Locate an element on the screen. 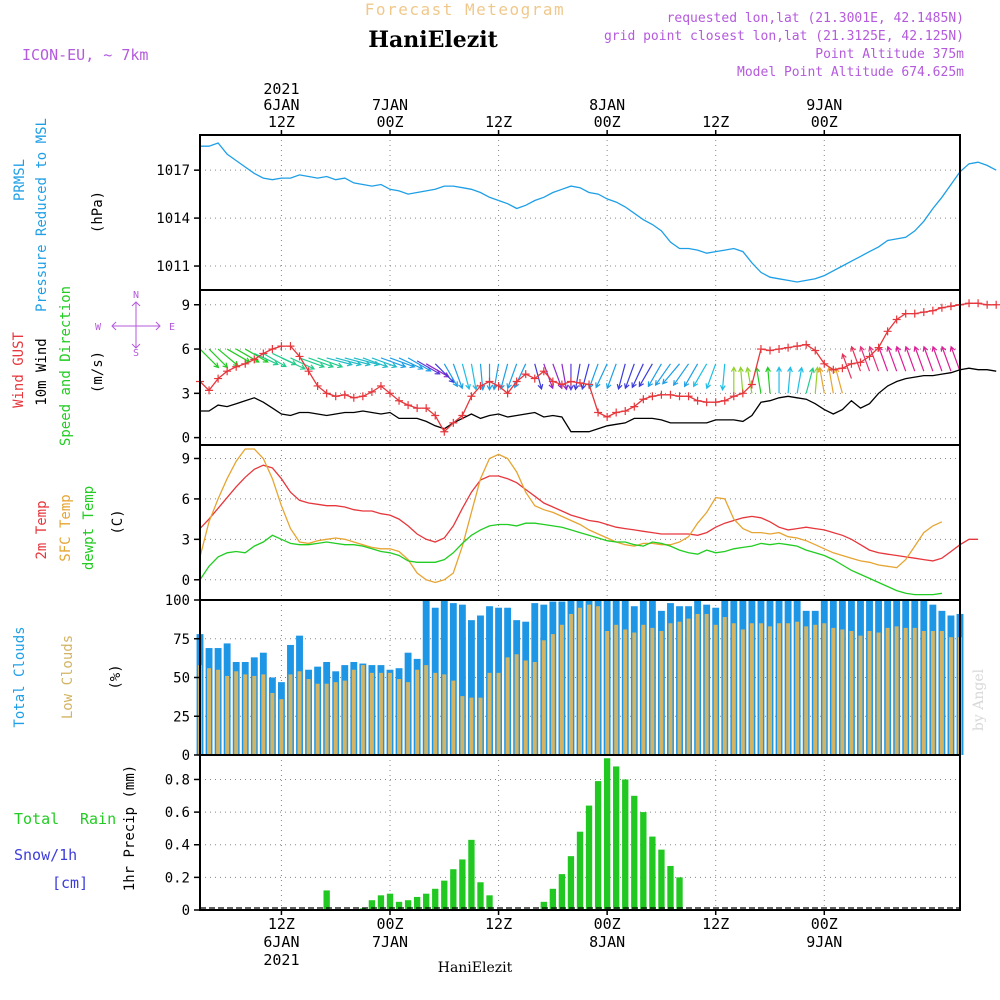 This screenshot has width=1000, height=1000. pressure-frame is located at coordinates (580, 212).